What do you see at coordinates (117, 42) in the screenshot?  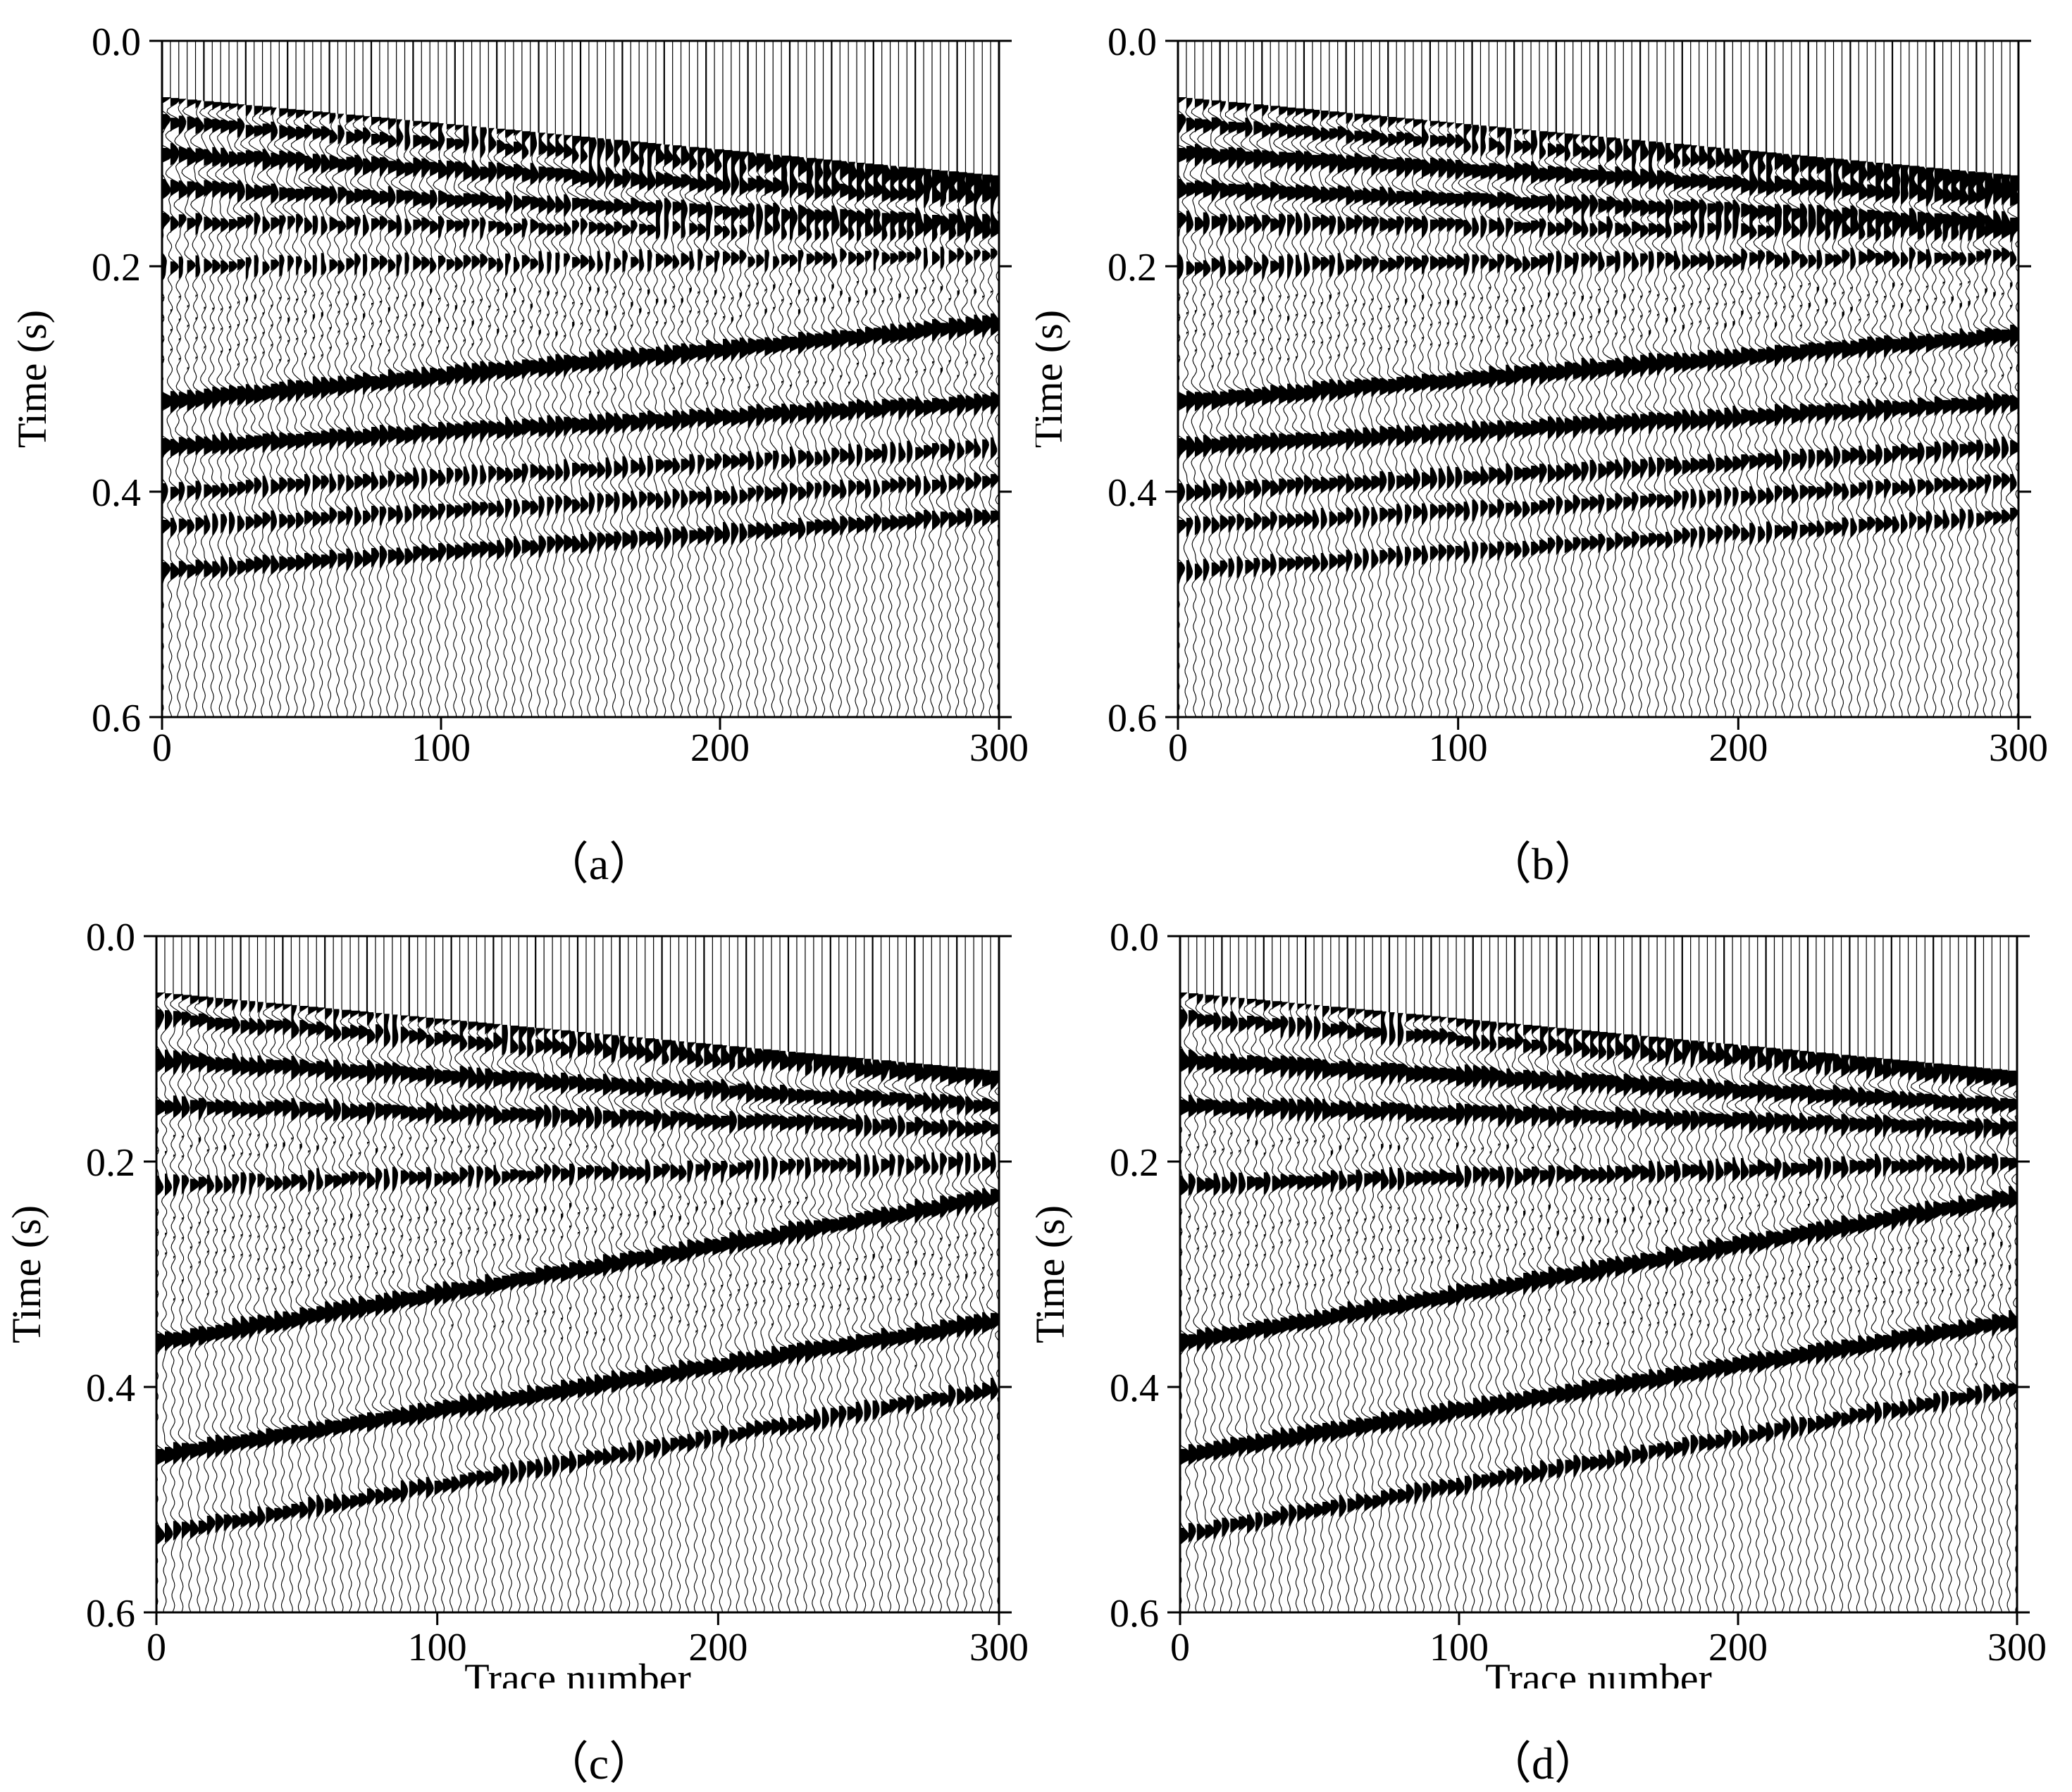 I see `y-tick-label: 0.0` at bounding box center [117, 42].